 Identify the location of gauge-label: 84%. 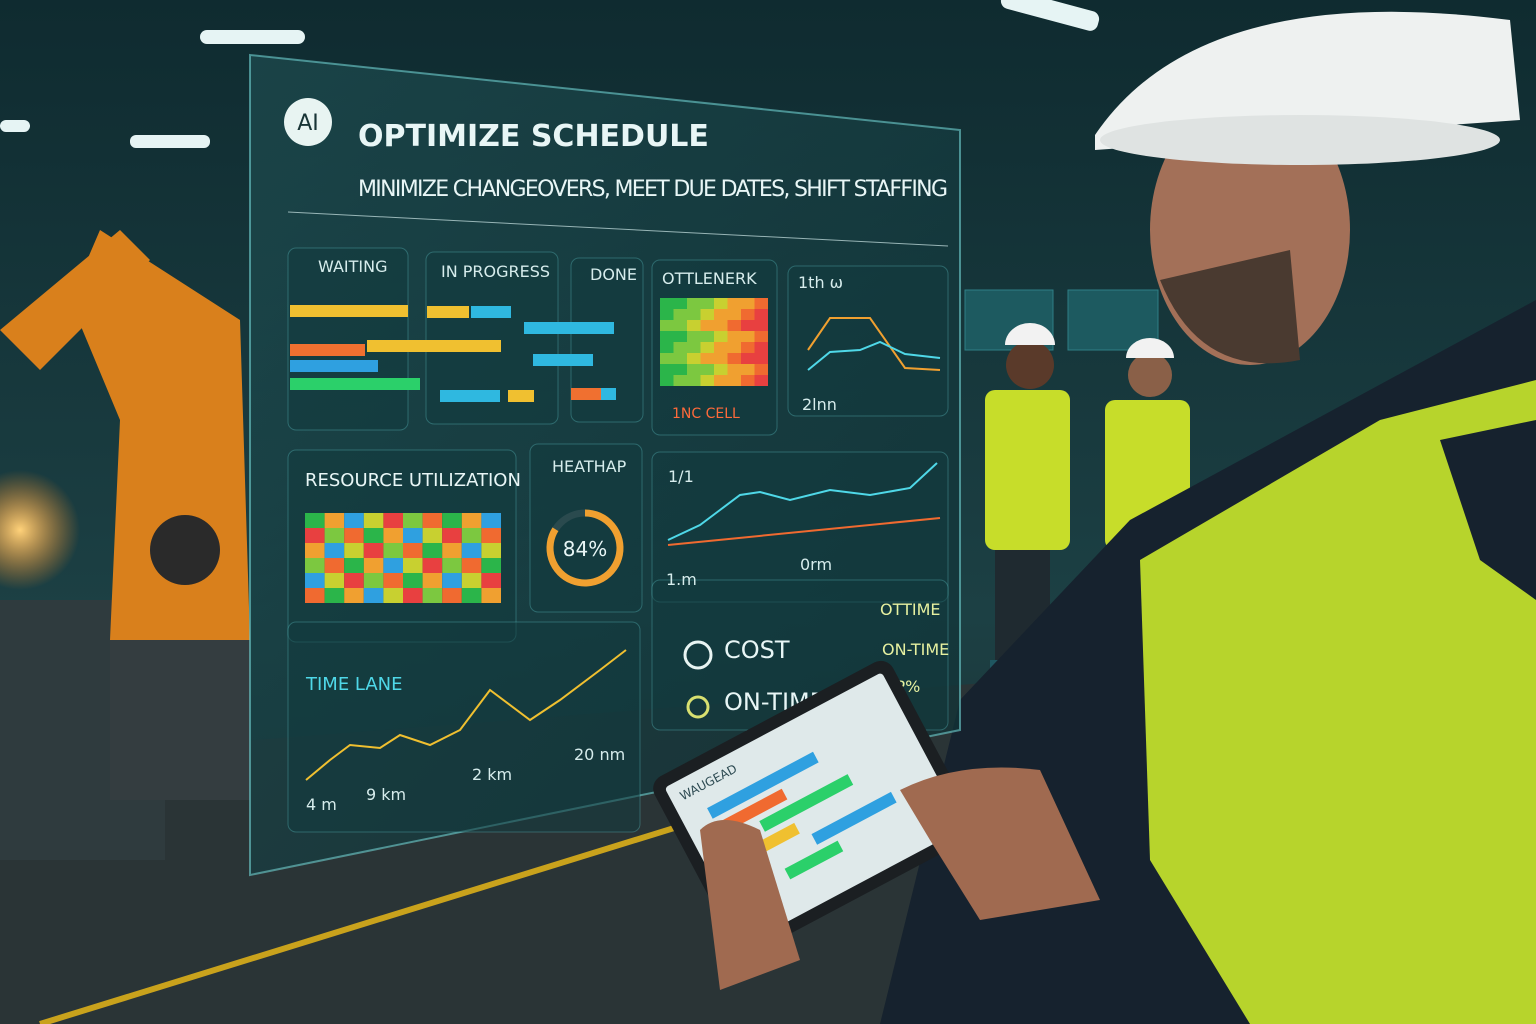
(585, 549).